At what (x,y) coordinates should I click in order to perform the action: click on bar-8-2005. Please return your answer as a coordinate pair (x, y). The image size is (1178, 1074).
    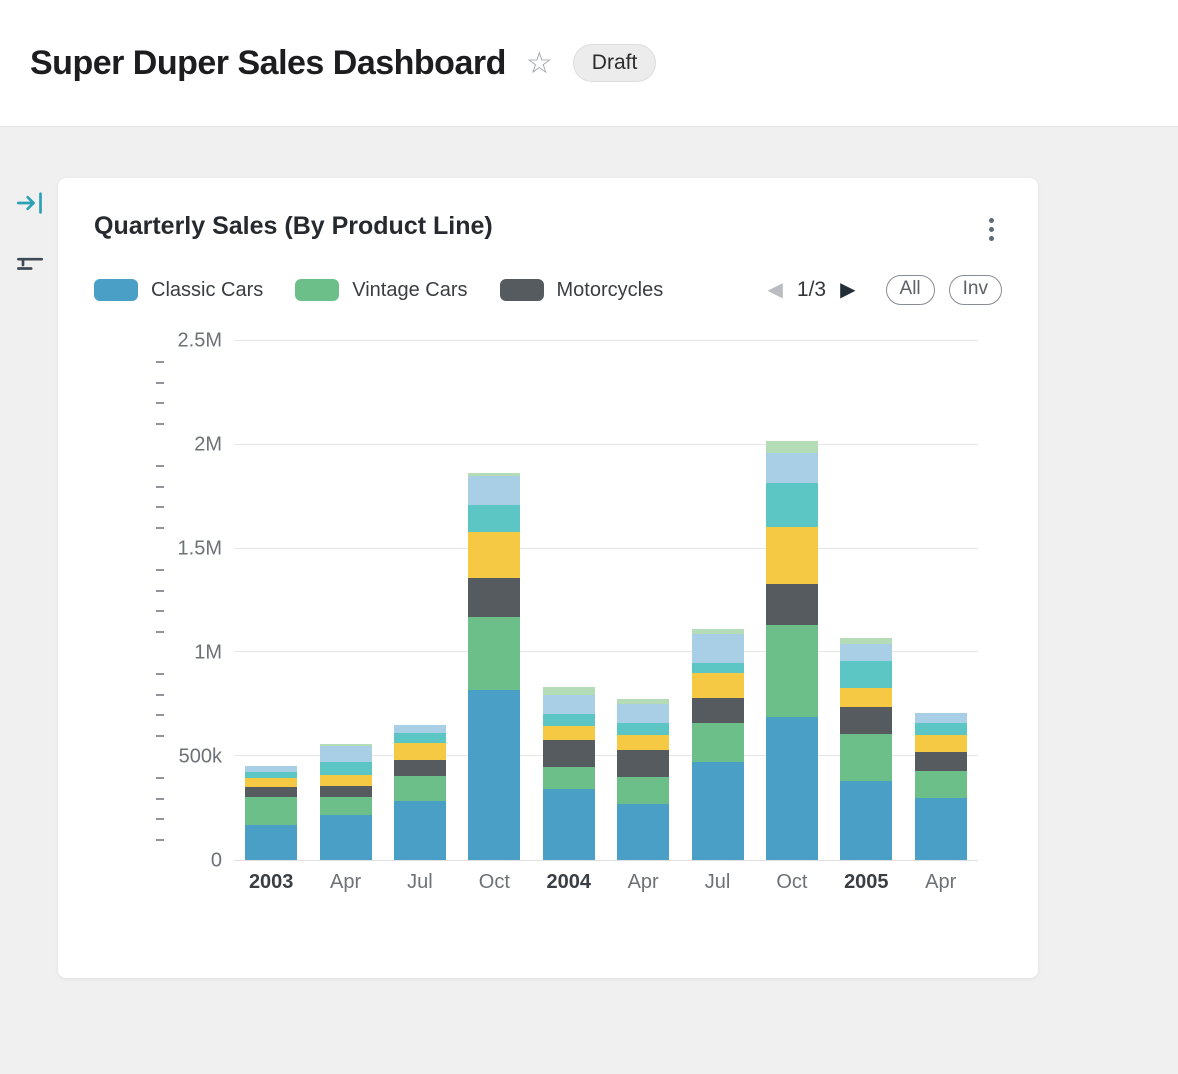
    Looking at the image, I should click on (866, 600).